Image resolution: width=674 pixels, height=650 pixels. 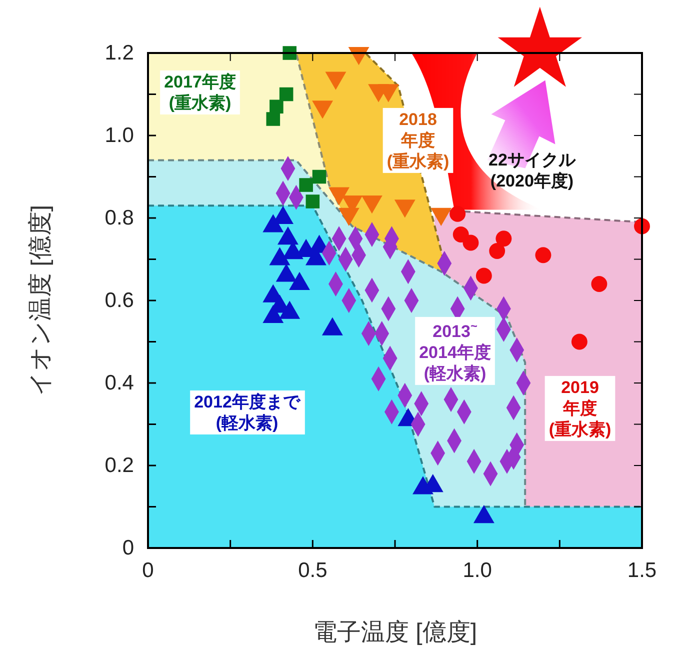 What do you see at coordinates (455, 350) in the screenshot?
I see `annotation: 2013$^{~}$ 2014年度 (軽水素)` at bounding box center [455, 350].